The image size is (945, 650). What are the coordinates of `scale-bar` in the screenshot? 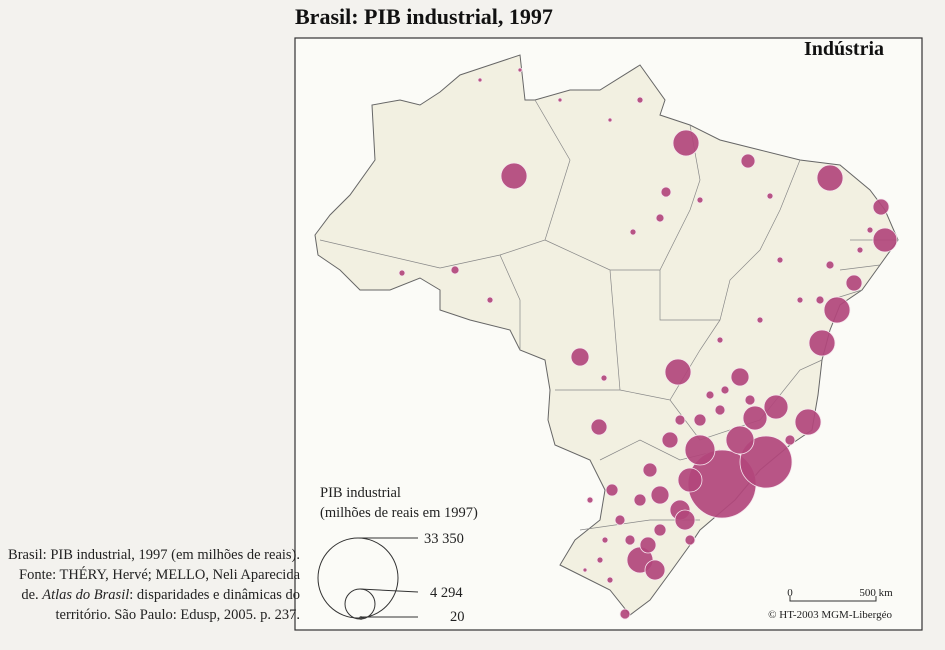 It's located at (833, 599).